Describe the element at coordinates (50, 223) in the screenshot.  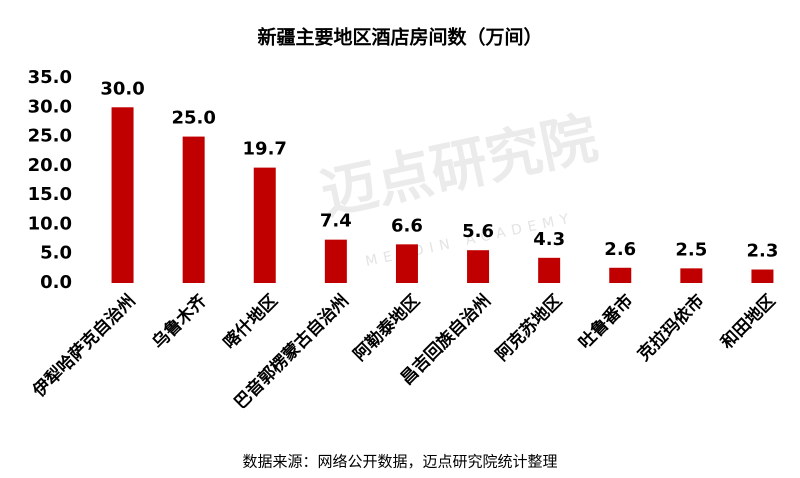
I see `y-tick-label: 10.0` at that location.